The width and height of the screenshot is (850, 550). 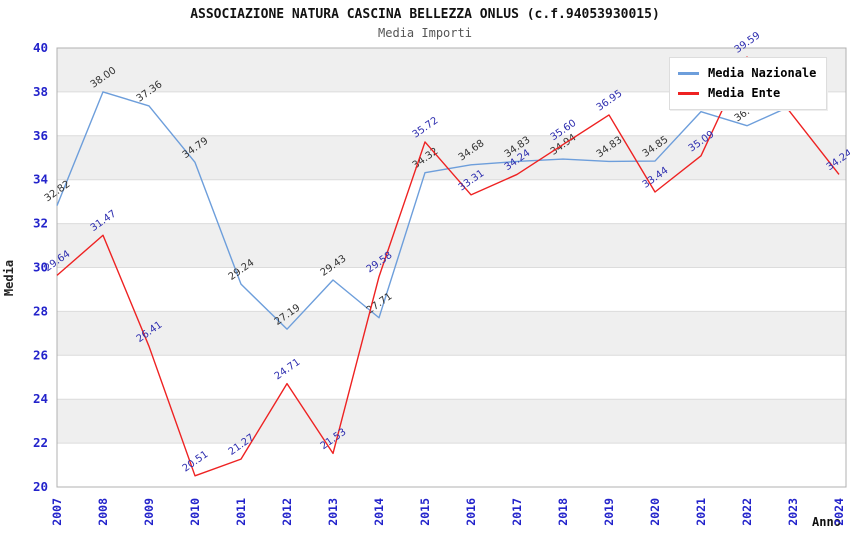 What do you see at coordinates (40, 310) in the screenshot?
I see `y-tick-label: 28` at bounding box center [40, 310].